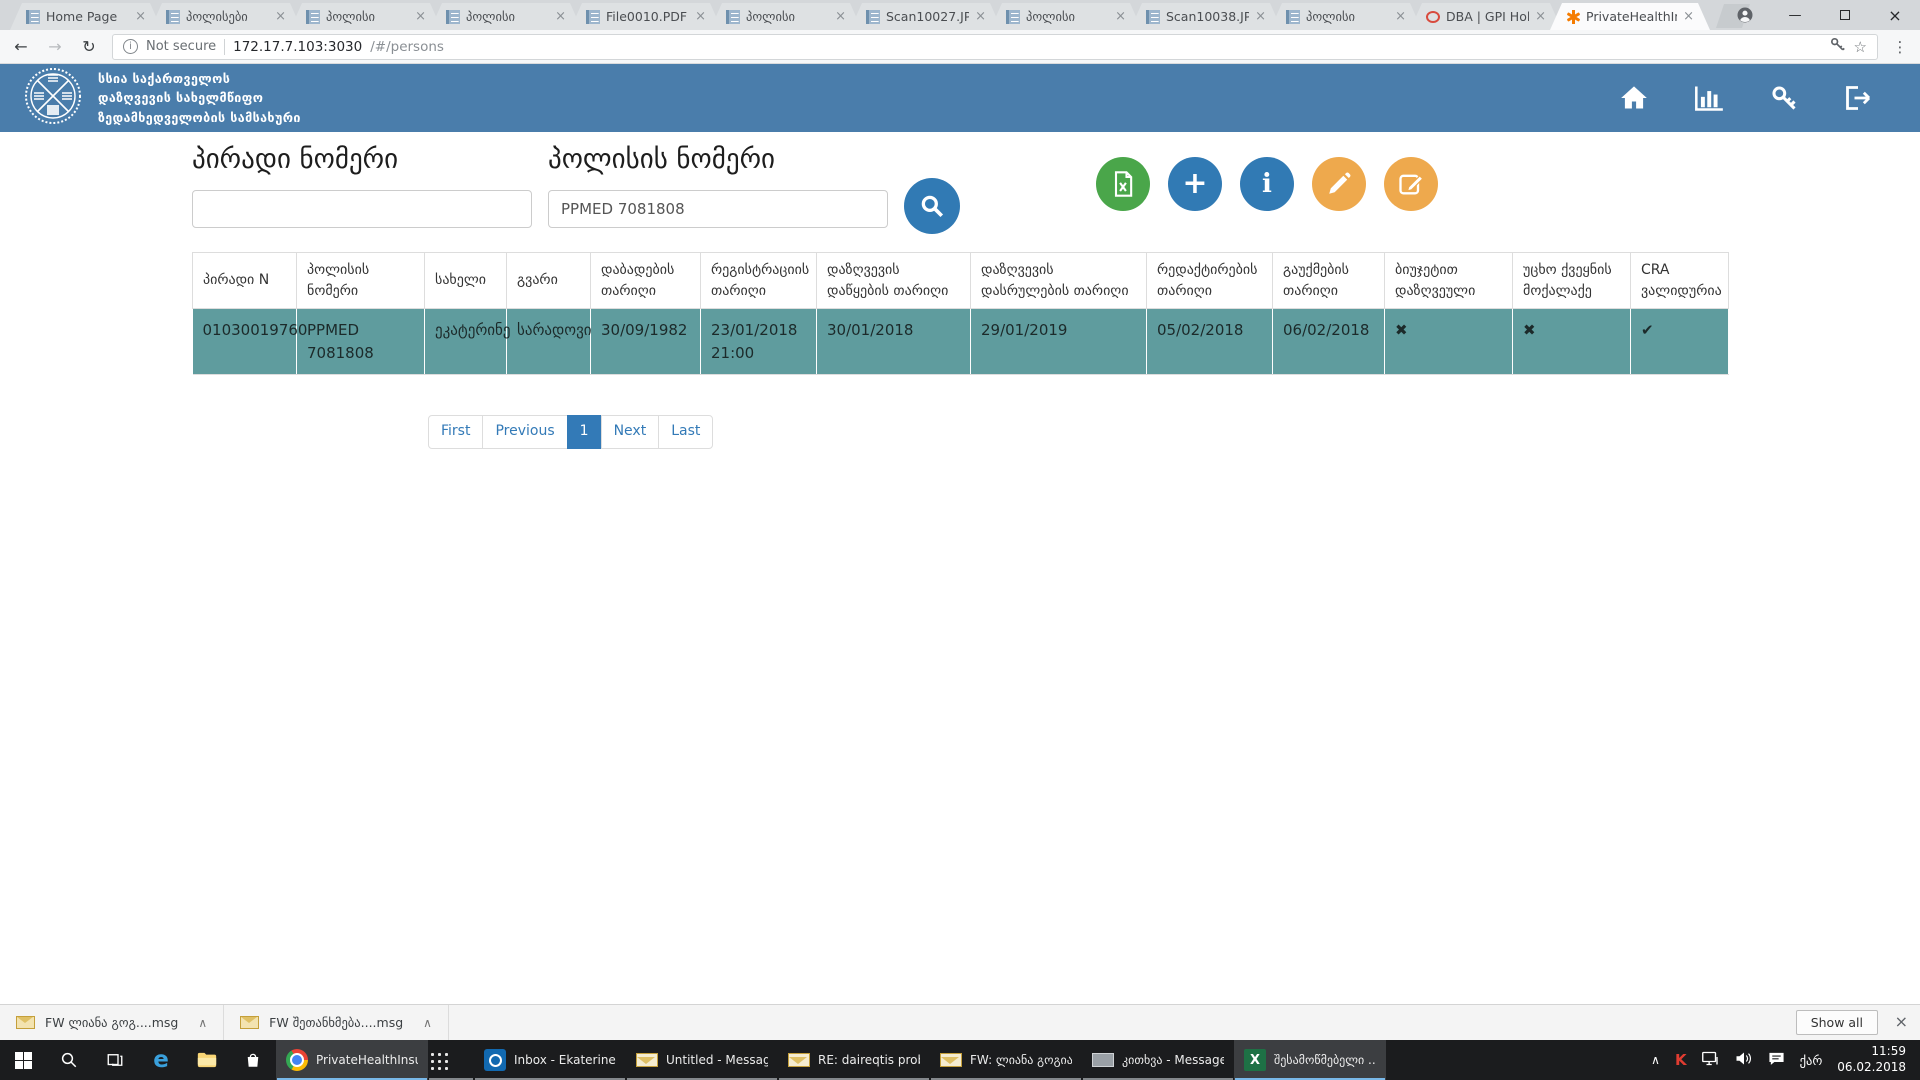  Describe the element at coordinates (1744, 1060) in the screenshot. I see `volume-icon` at that location.